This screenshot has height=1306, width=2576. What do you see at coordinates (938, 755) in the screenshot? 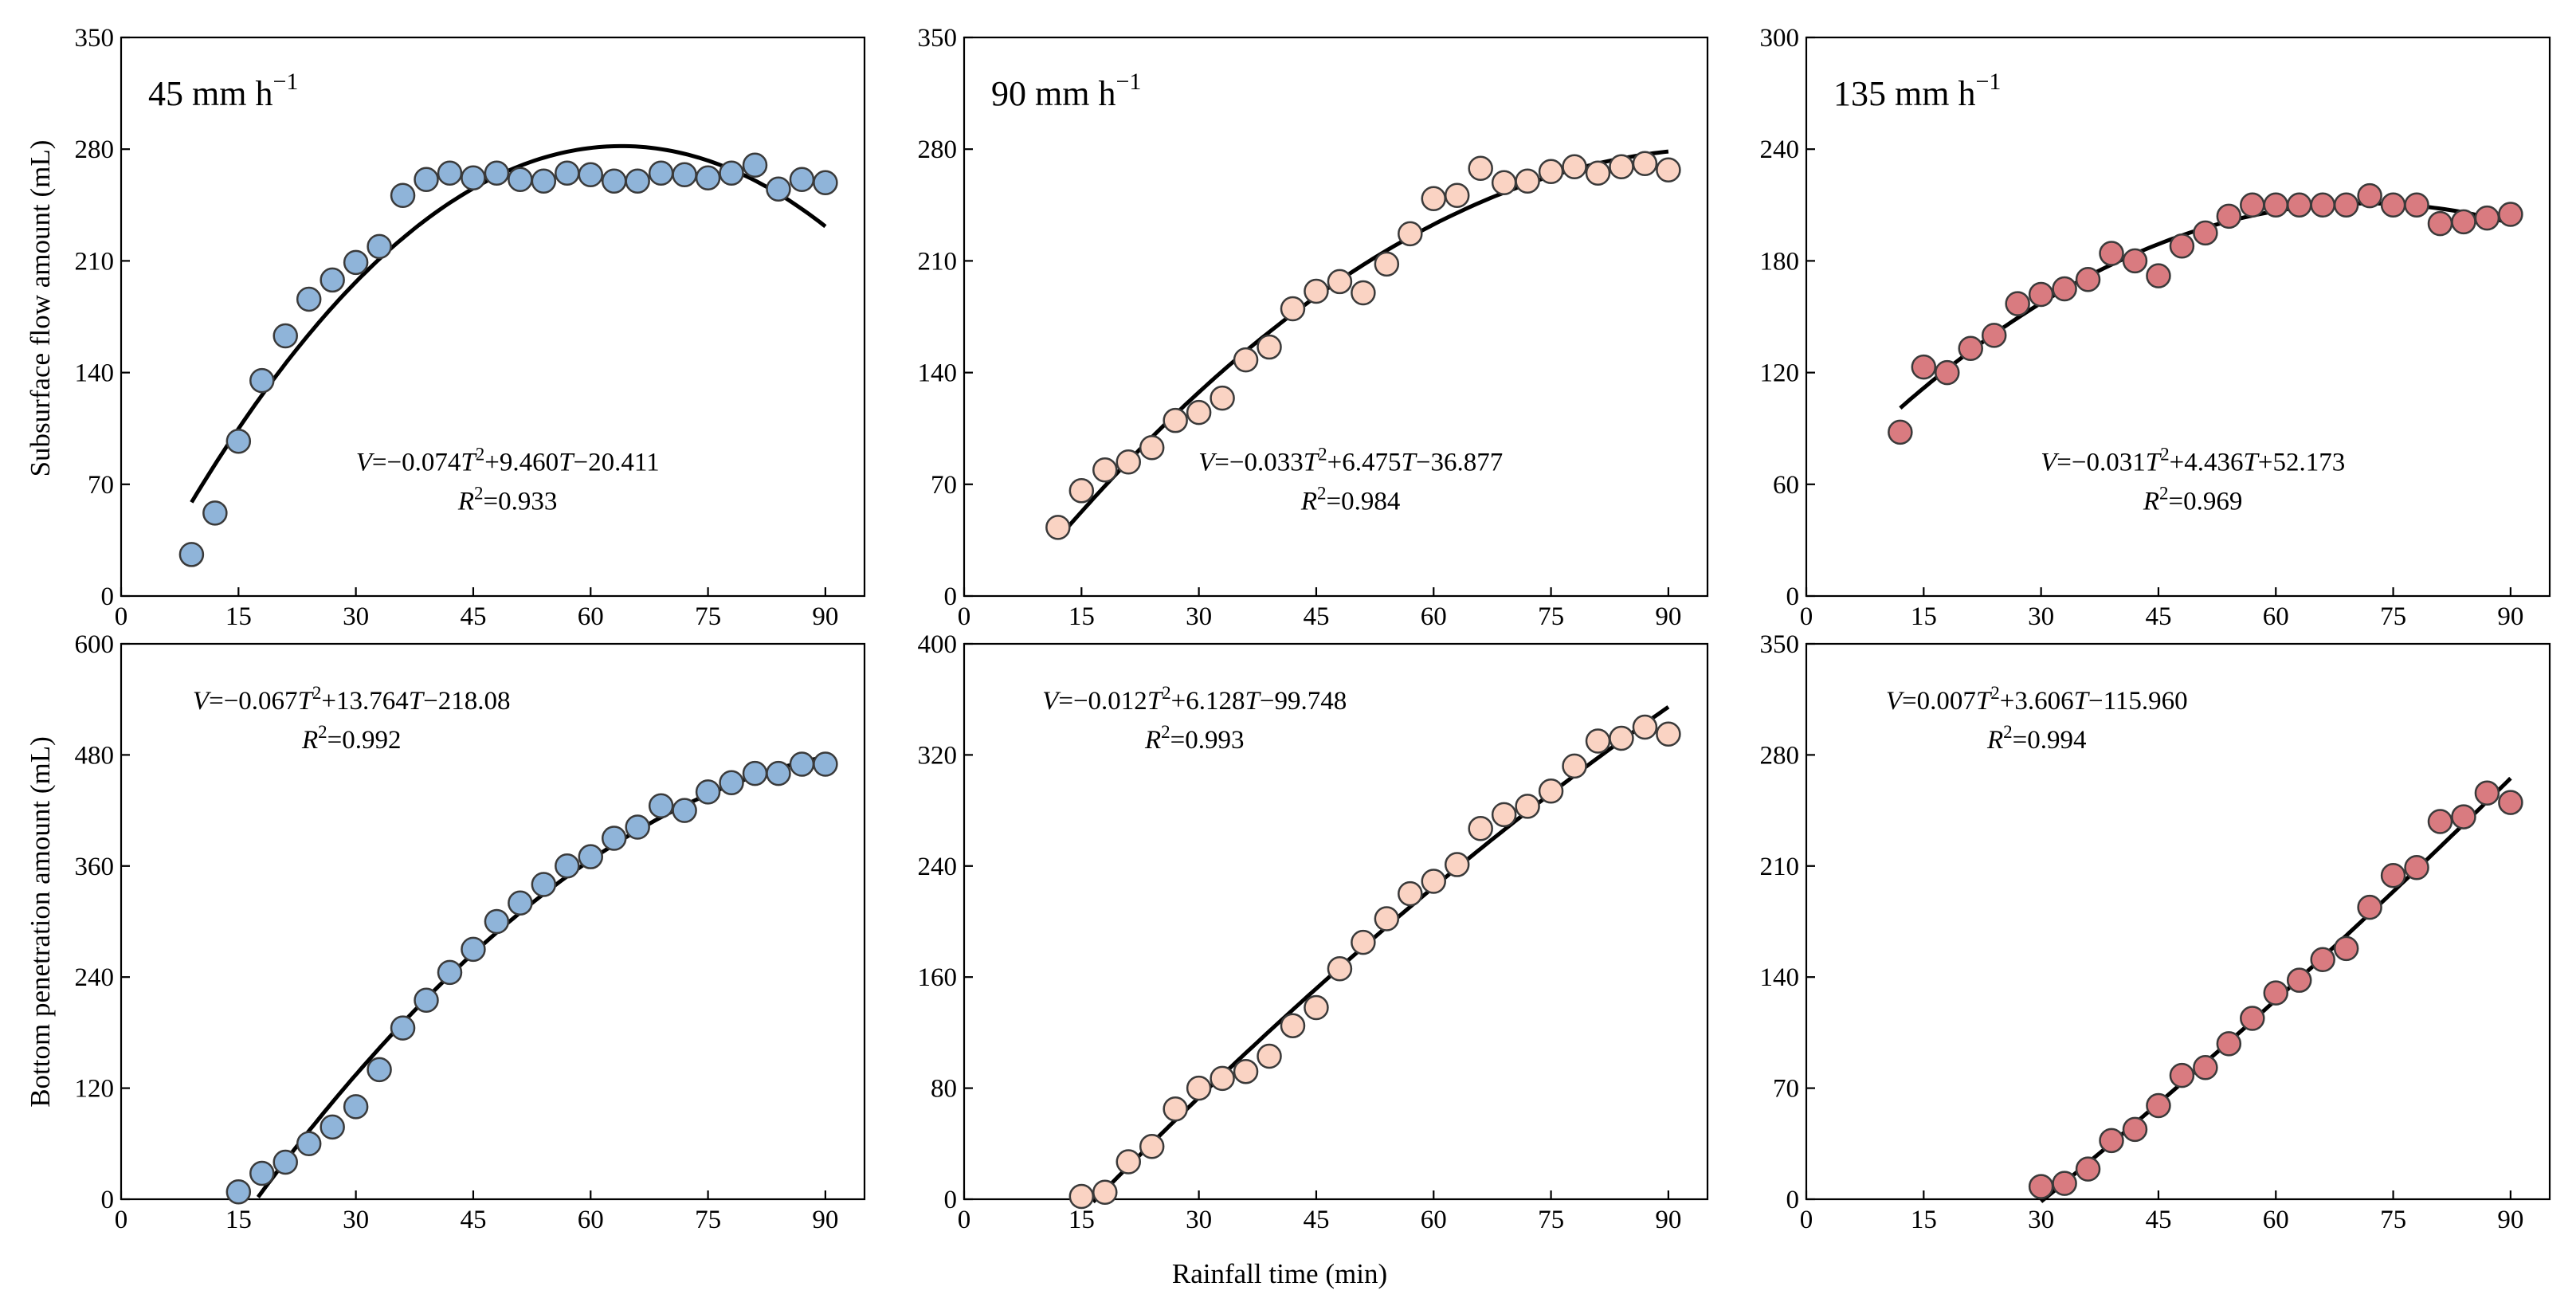
I see `y-tick-label: 320` at bounding box center [938, 755].